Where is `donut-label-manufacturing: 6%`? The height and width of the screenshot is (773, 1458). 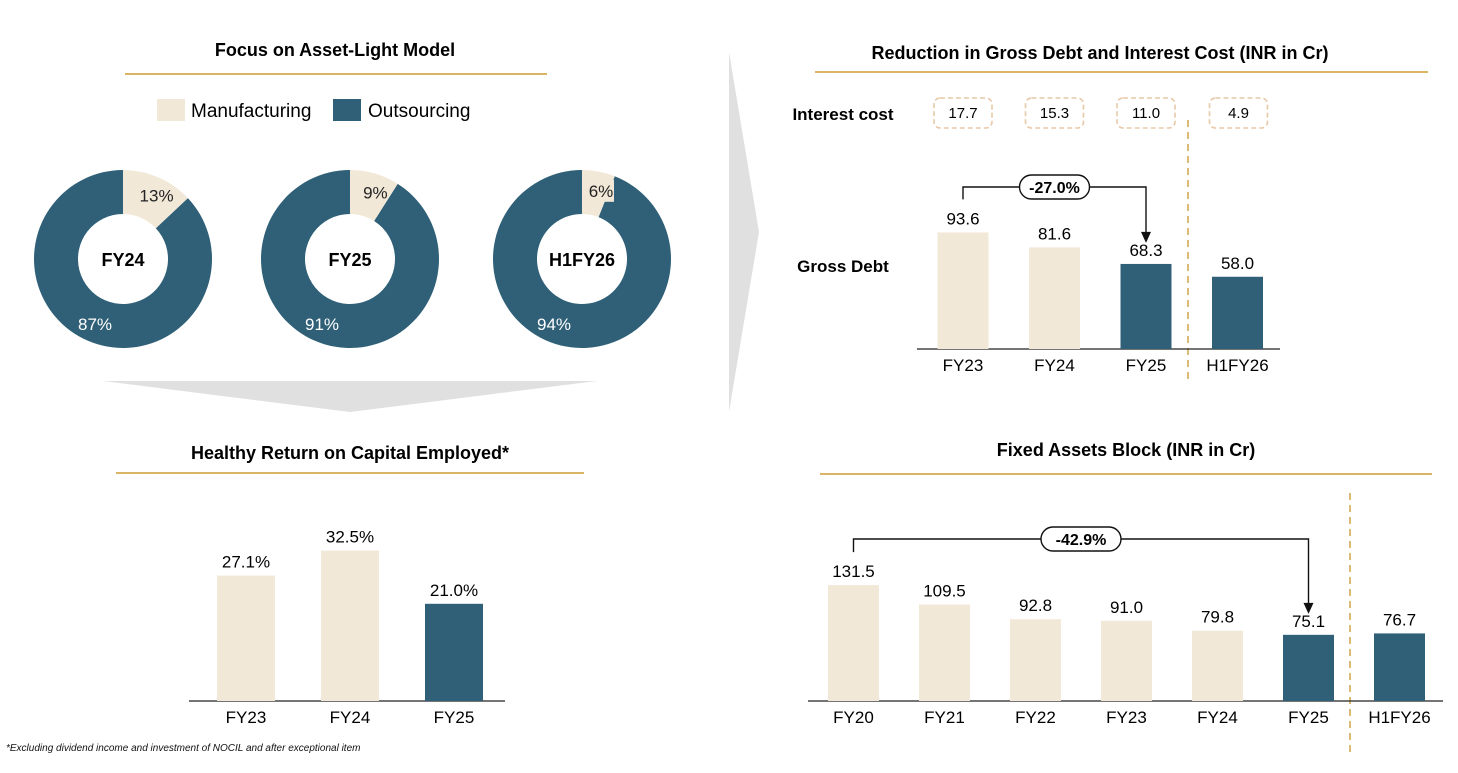
donut-label-manufacturing: 6% is located at coordinates (601, 191).